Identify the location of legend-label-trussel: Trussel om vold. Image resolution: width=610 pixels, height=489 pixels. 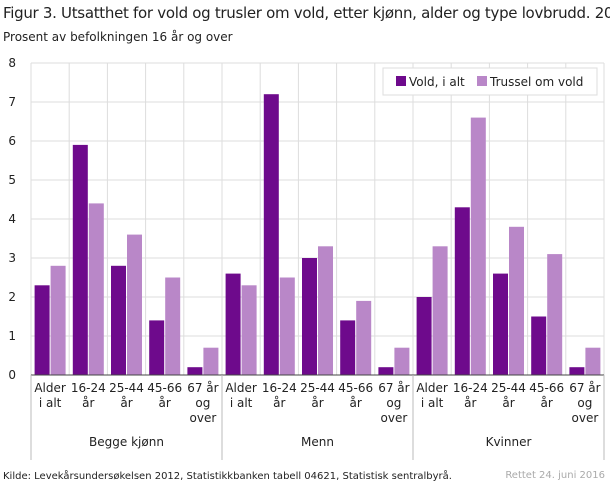
(536, 82).